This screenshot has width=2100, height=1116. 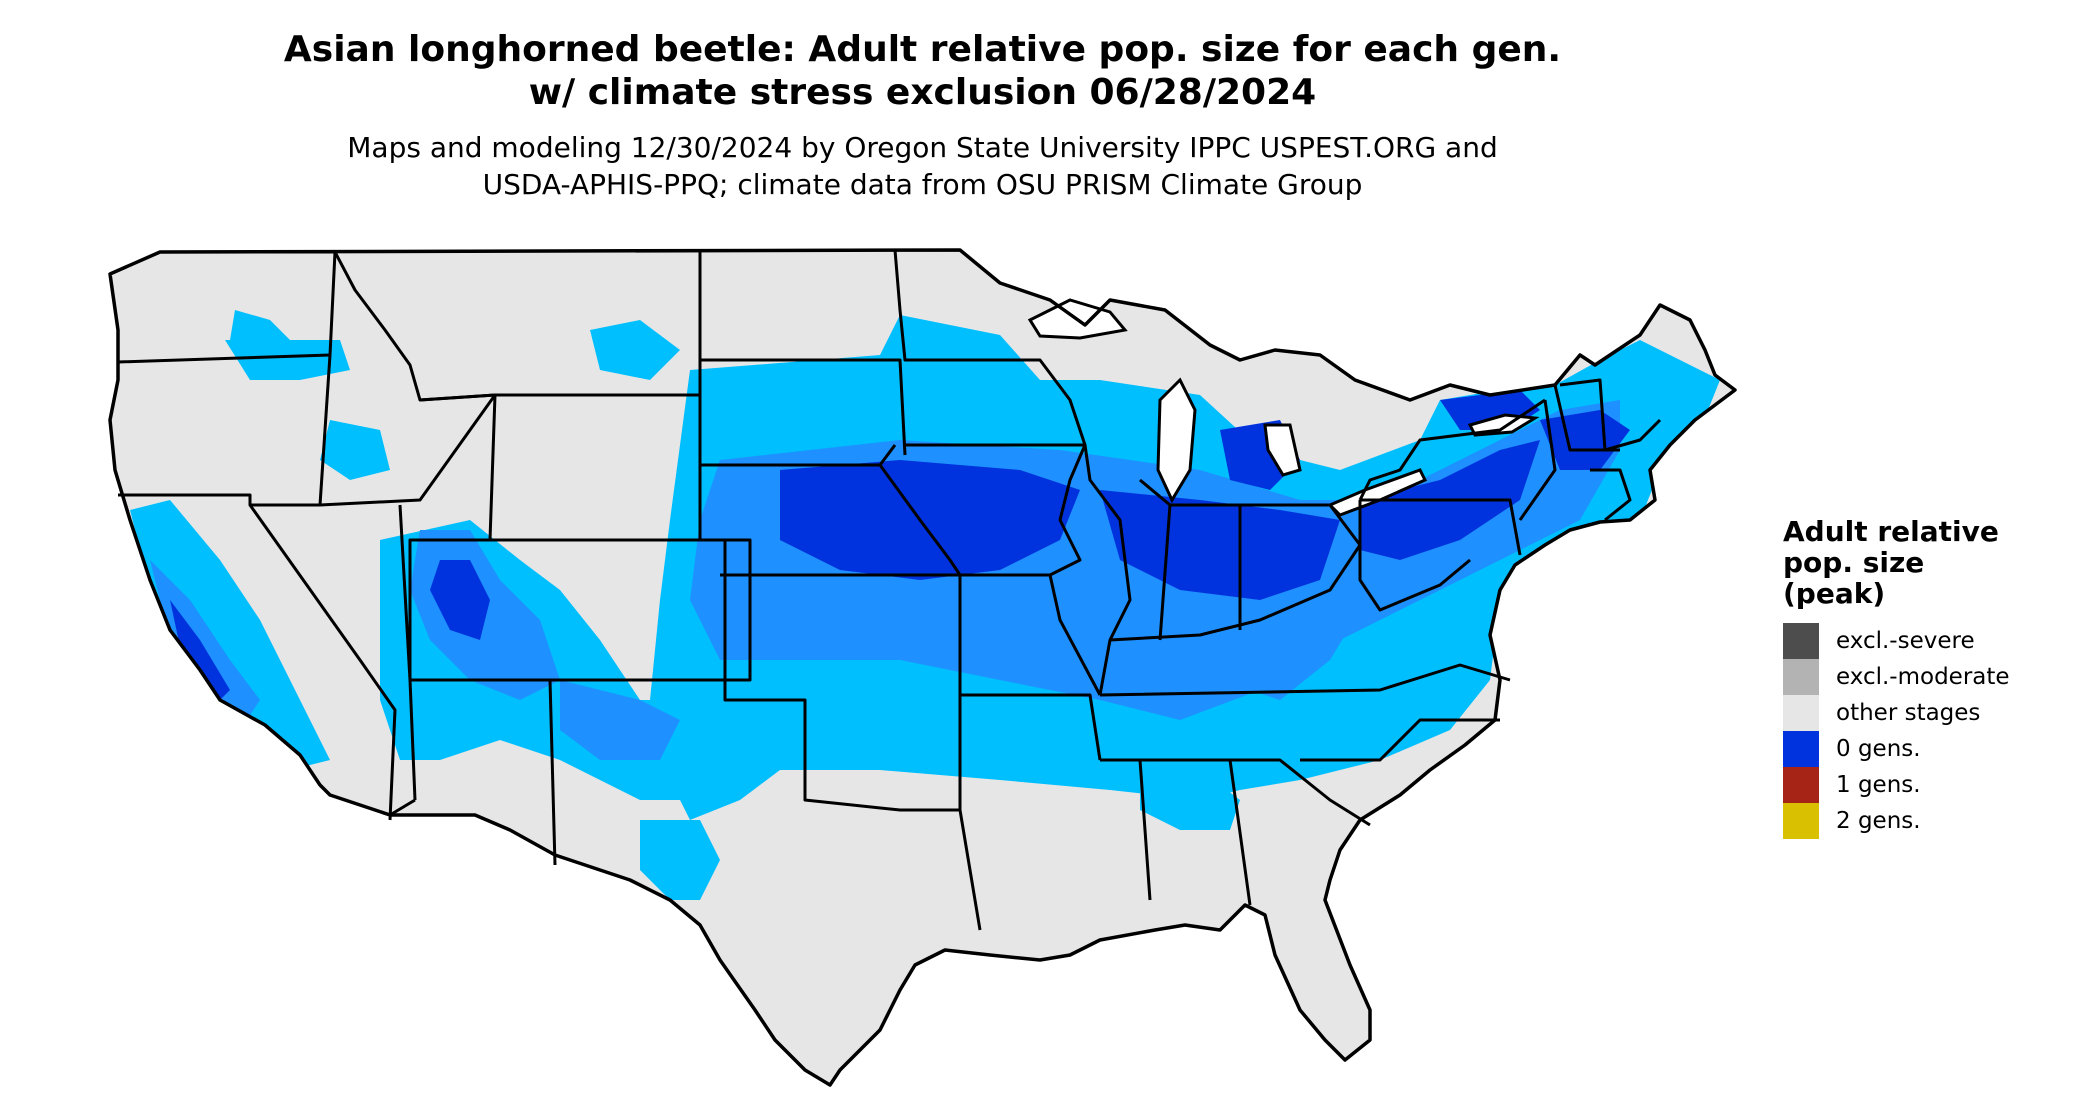 I want to click on legend-title-line-1: Adult relative, so click(x=1891, y=531).